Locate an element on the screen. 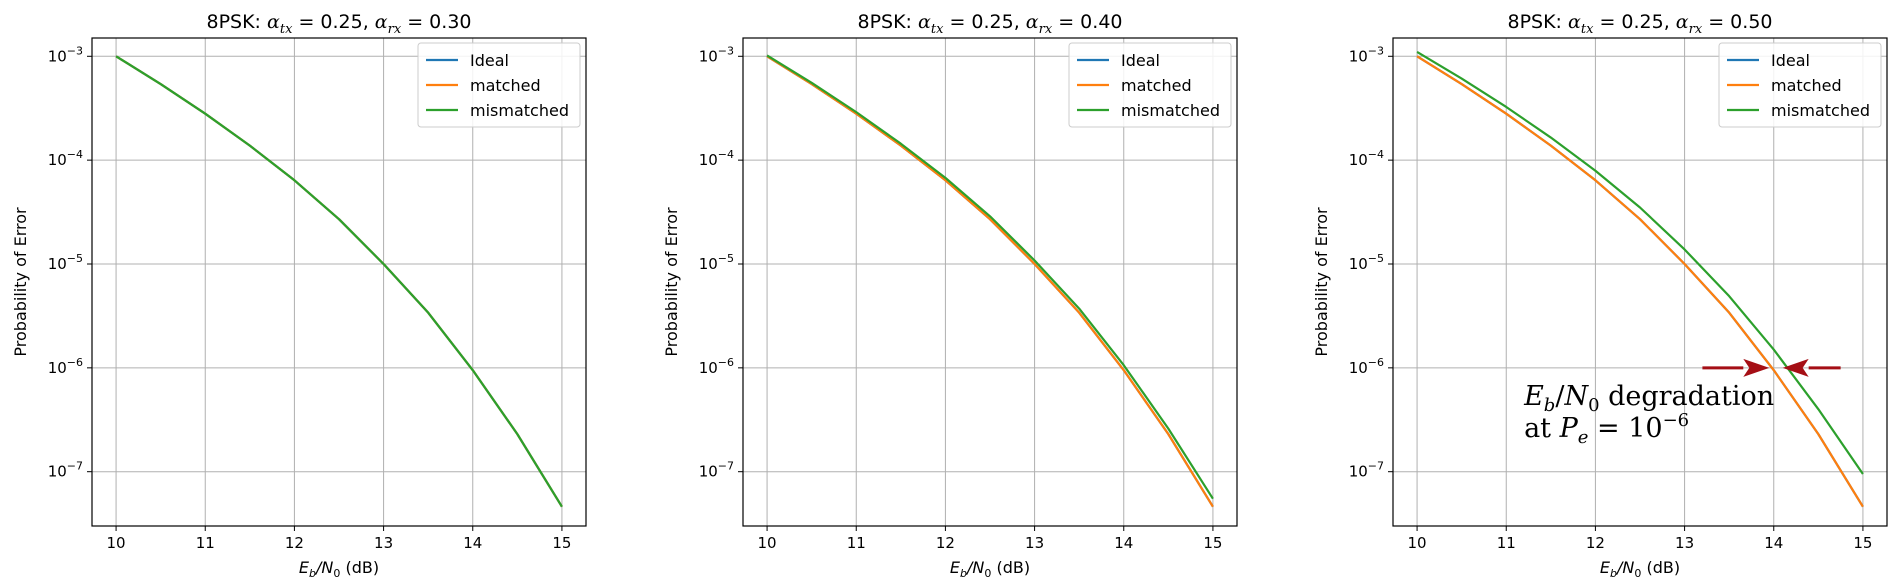 The height and width of the screenshot is (587, 1899). arrow-left-pointing-head is located at coordinates (1795, 367).